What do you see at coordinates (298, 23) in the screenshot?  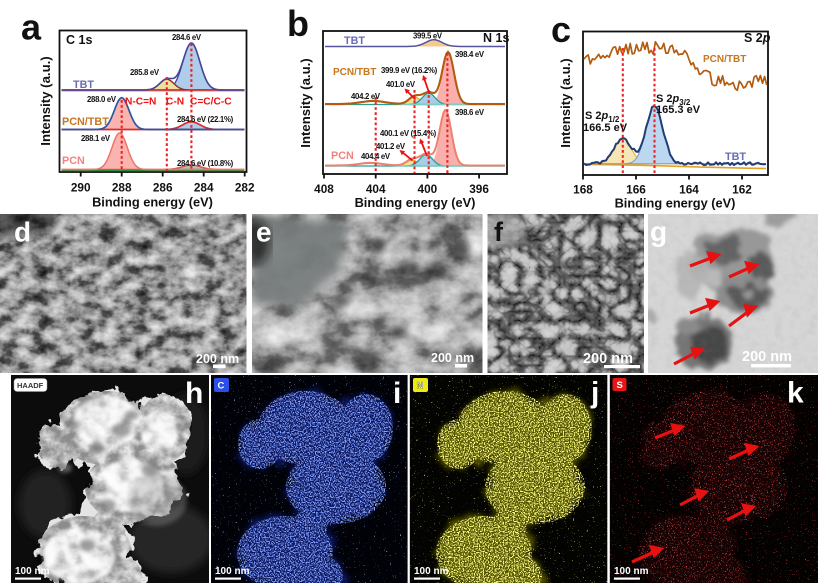 I see `svg-text: b` at bounding box center [298, 23].